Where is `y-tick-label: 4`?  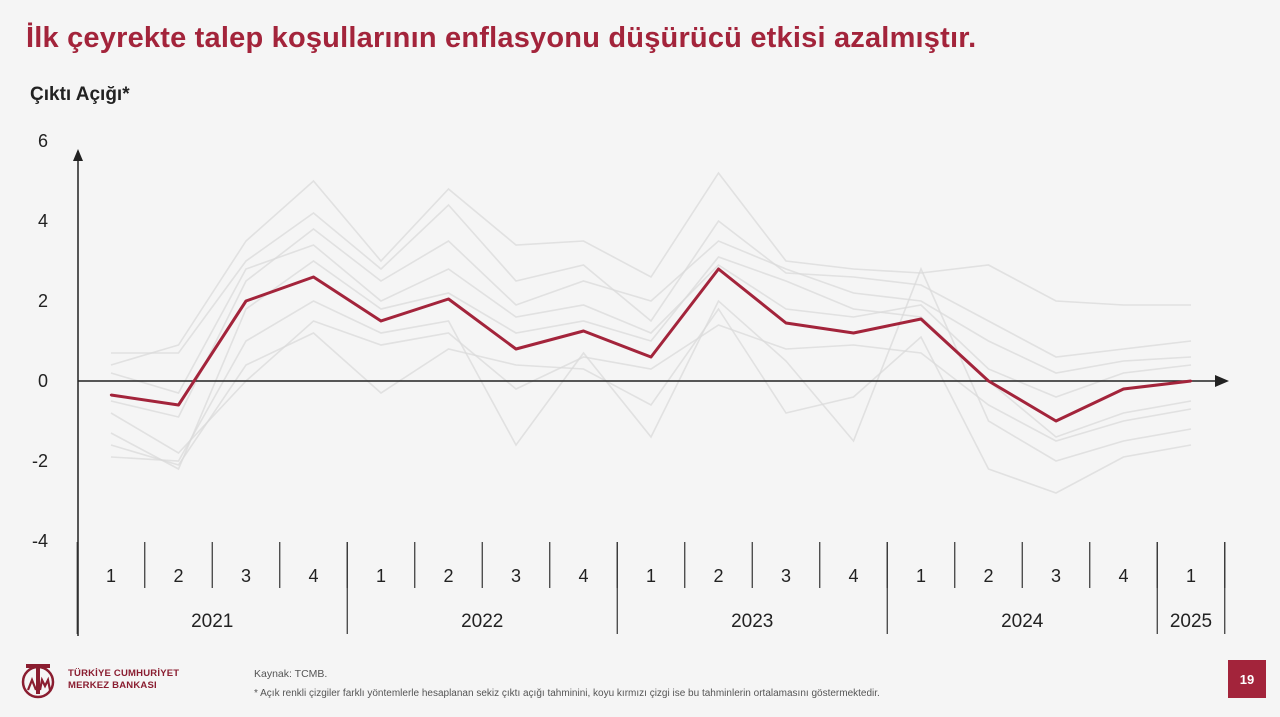 y-tick-label: 4 is located at coordinates (43, 221).